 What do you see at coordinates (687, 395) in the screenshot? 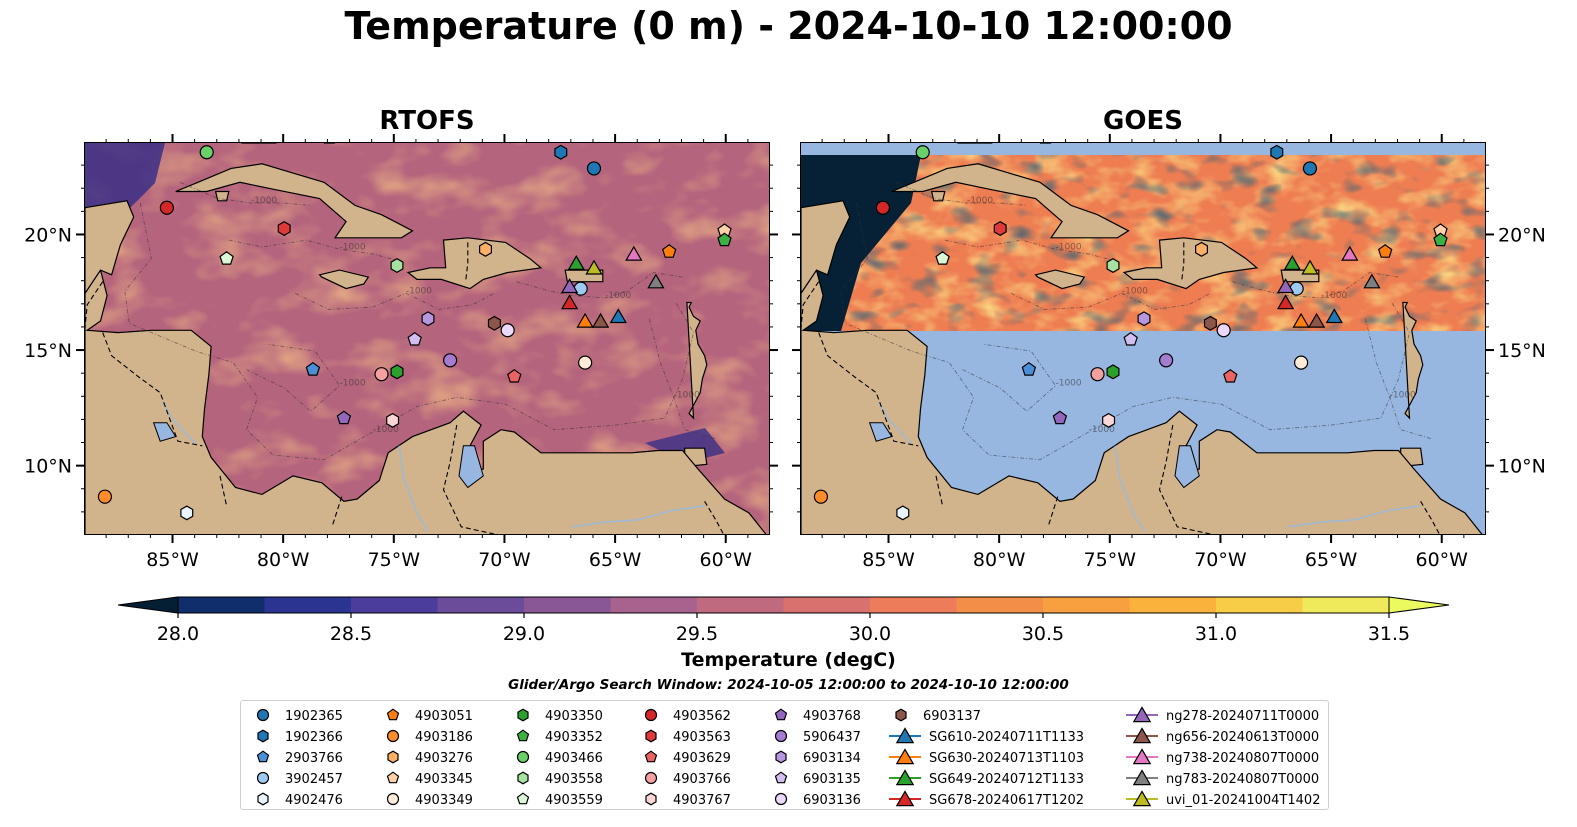
I see `contour-label: -1000` at bounding box center [687, 395].